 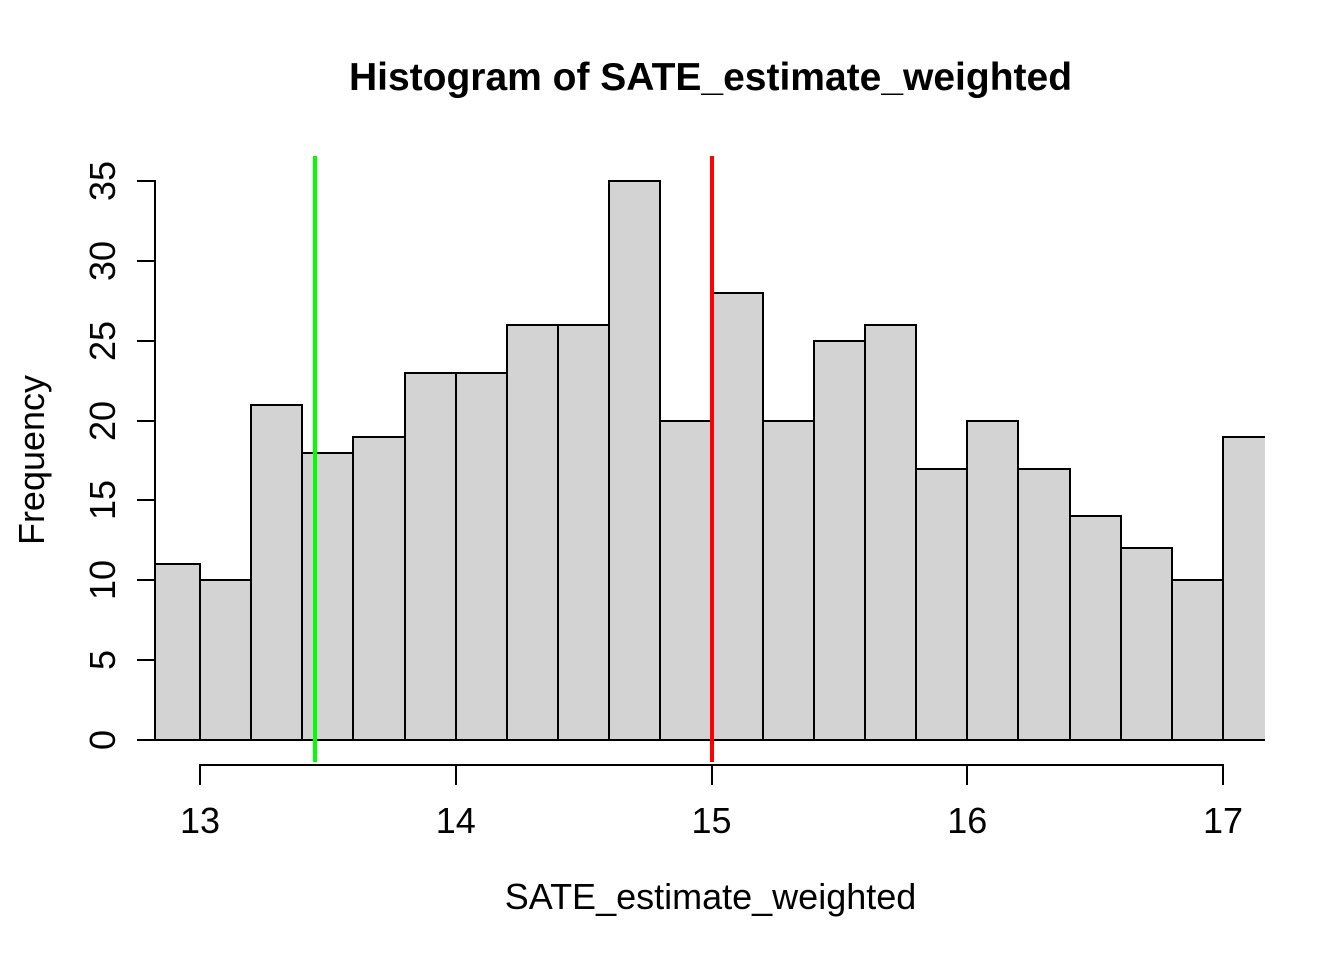 What do you see at coordinates (1223, 820) in the screenshot?
I see `x-tick-label: 17` at bounding box center [1223, 820].